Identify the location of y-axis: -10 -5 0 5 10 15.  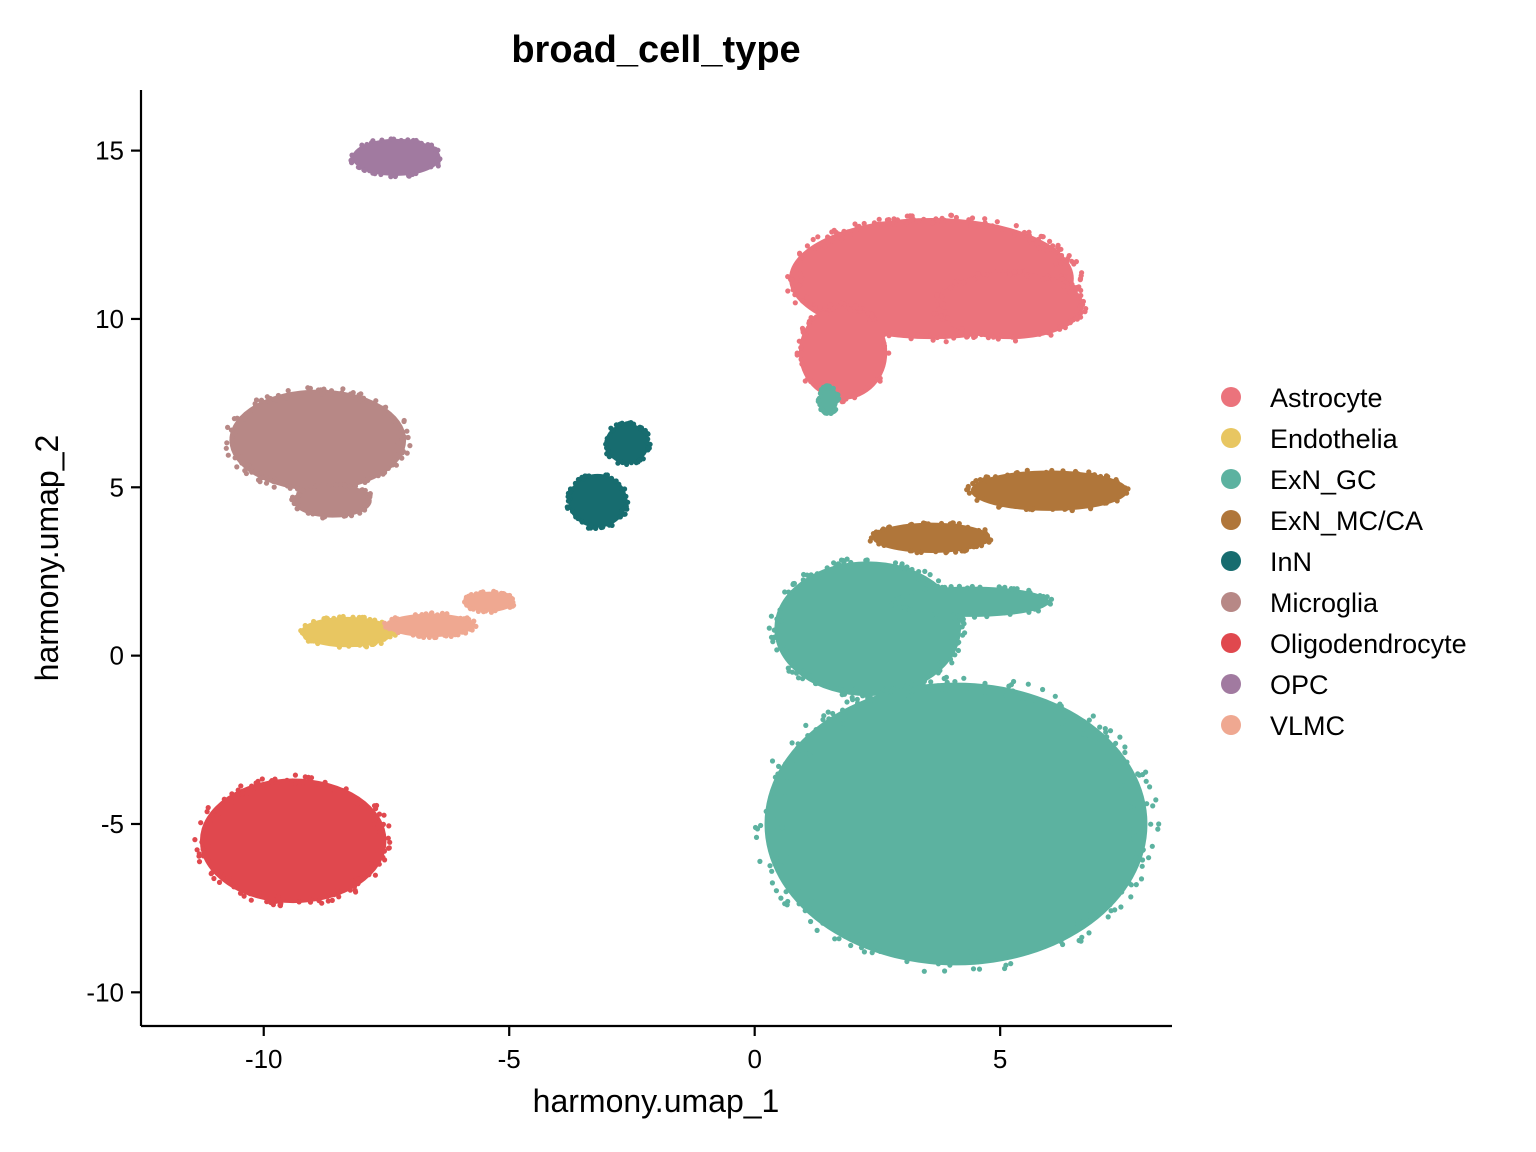
(114, 558).